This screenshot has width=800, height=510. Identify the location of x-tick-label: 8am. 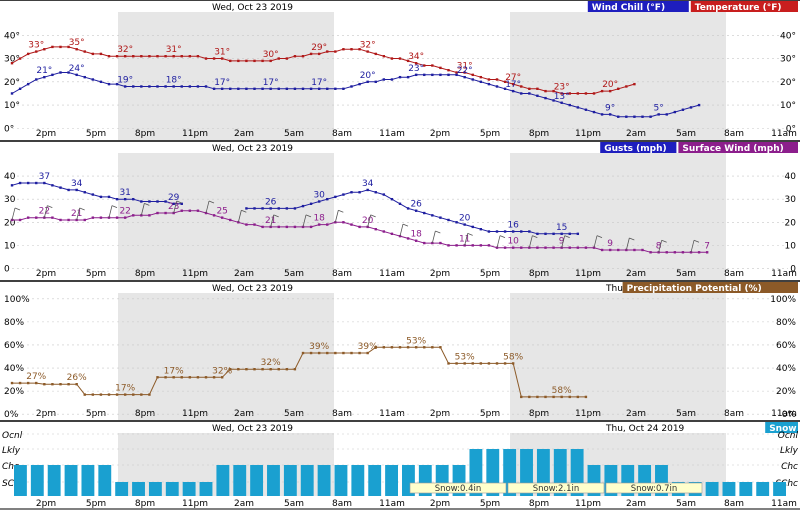
(734, 504).